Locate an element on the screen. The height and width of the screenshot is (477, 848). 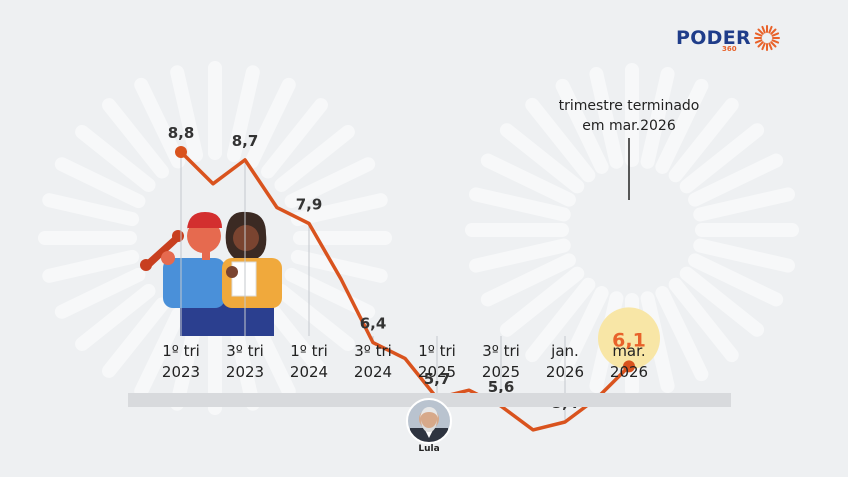
data-label: 5,7 is located at coordinates (437, 379).